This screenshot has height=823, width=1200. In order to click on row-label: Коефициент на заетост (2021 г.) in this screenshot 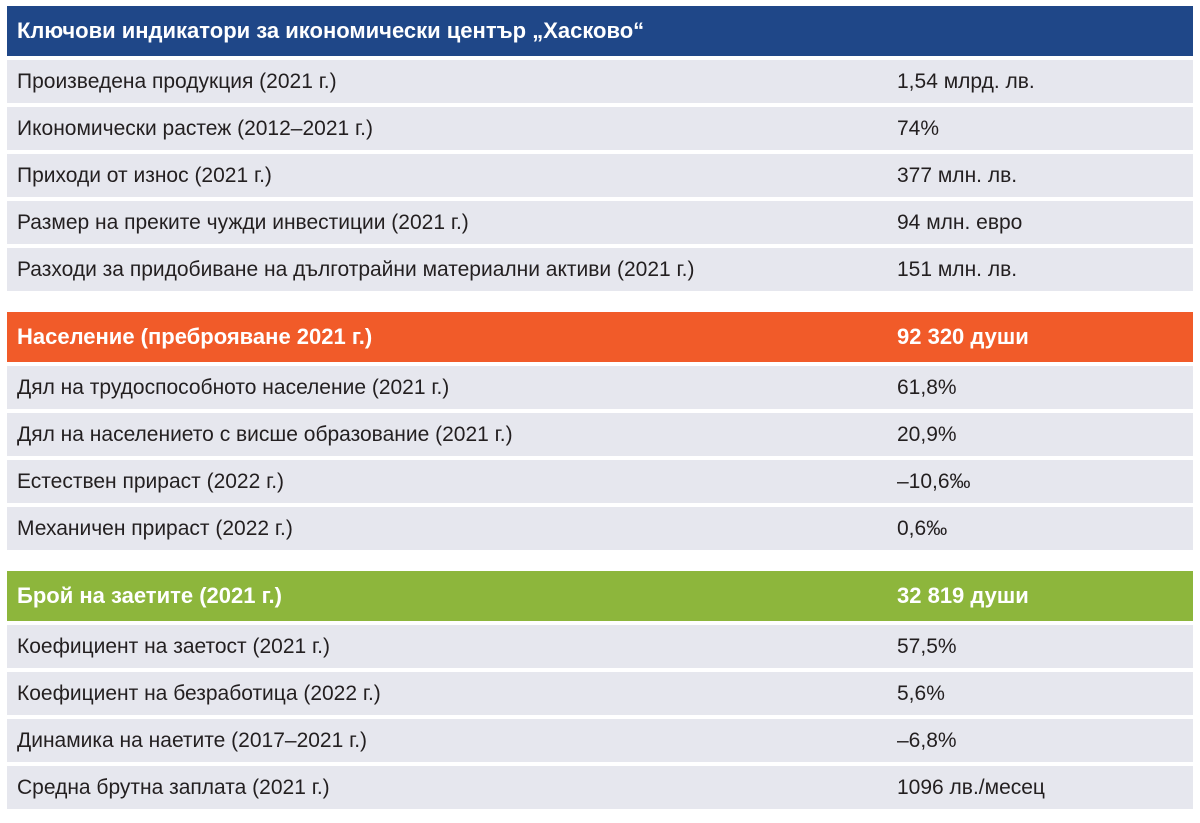, I will do `click(173, 646)`.